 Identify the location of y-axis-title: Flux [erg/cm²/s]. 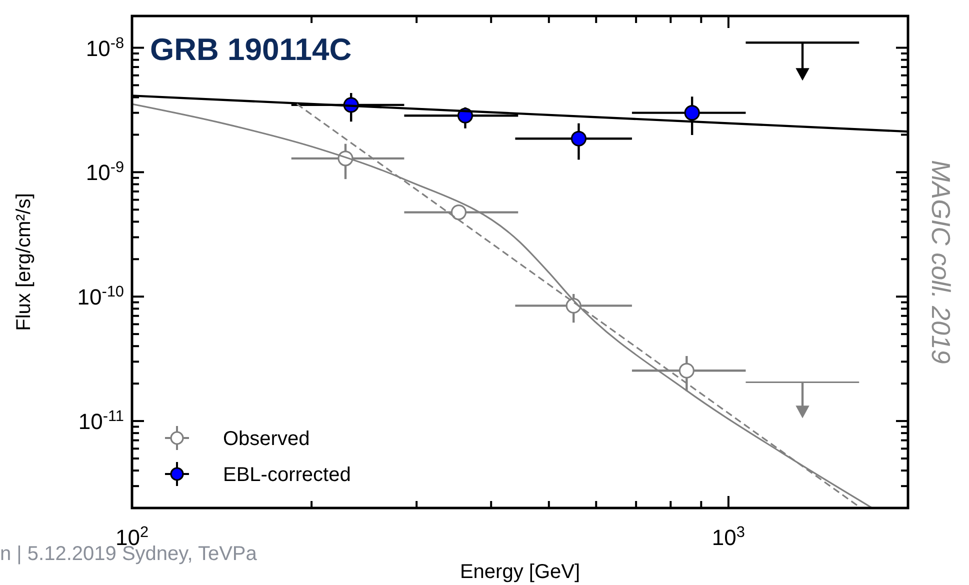
(24, 262).